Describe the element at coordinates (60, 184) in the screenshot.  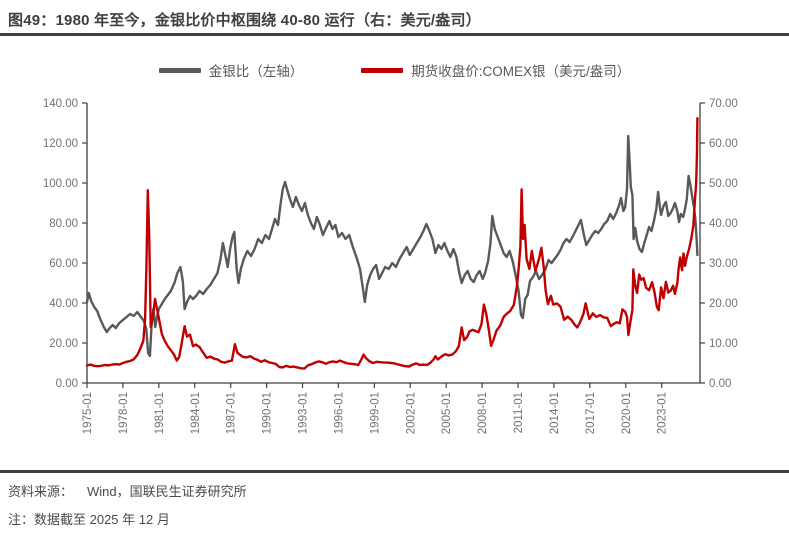
I see `y-left-tick-label: 100.00` at that location.